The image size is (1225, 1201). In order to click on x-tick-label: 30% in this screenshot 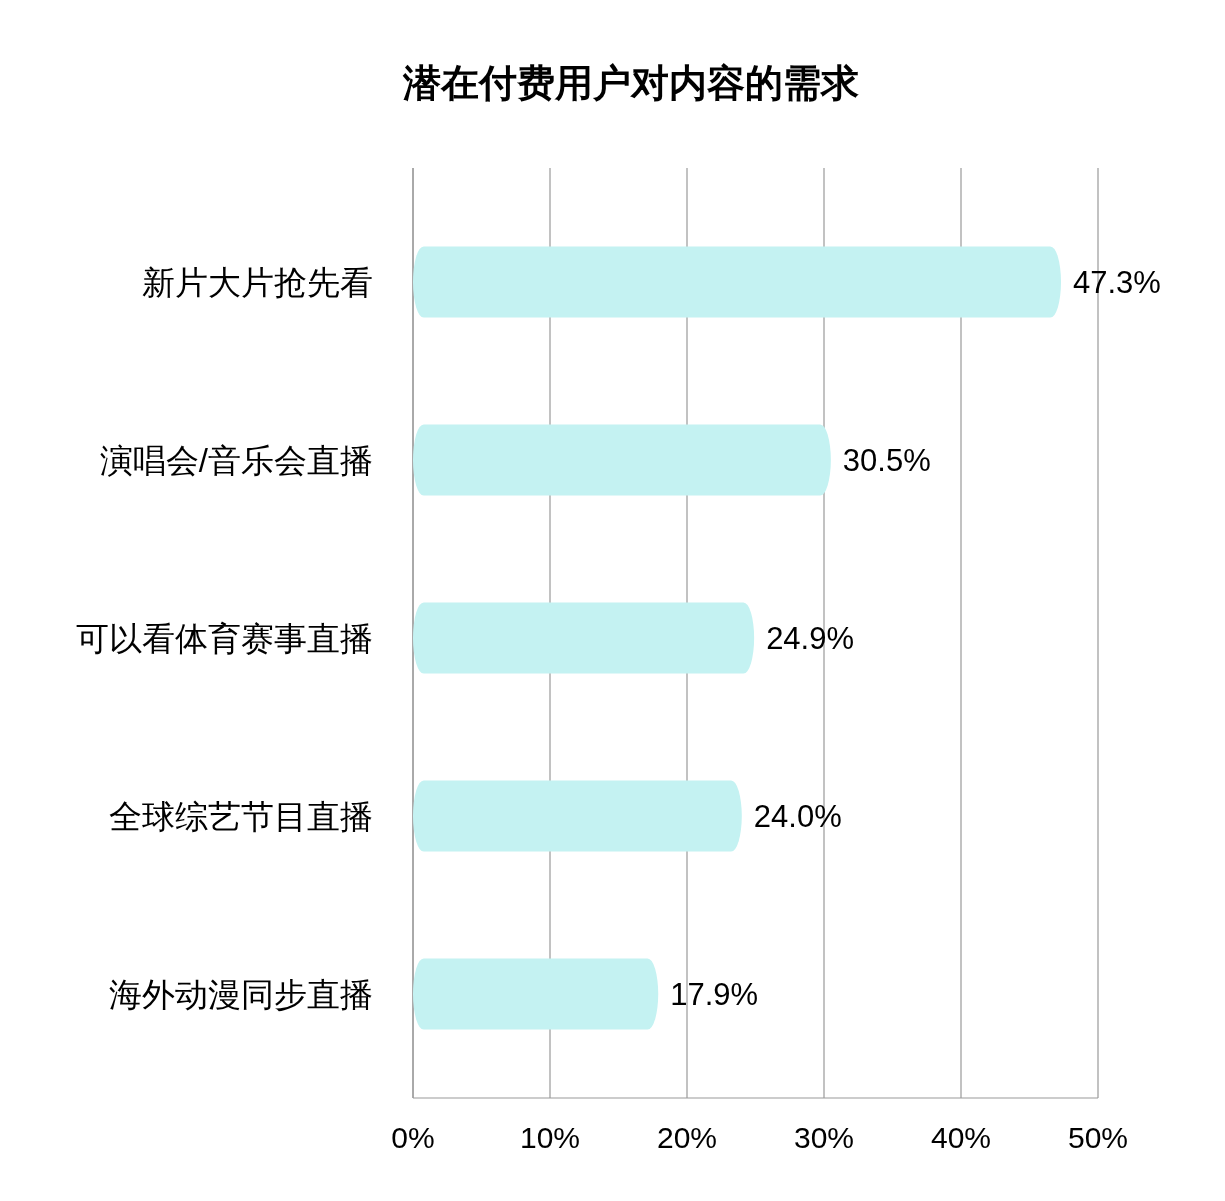, I will do `click(824, 1137)`.